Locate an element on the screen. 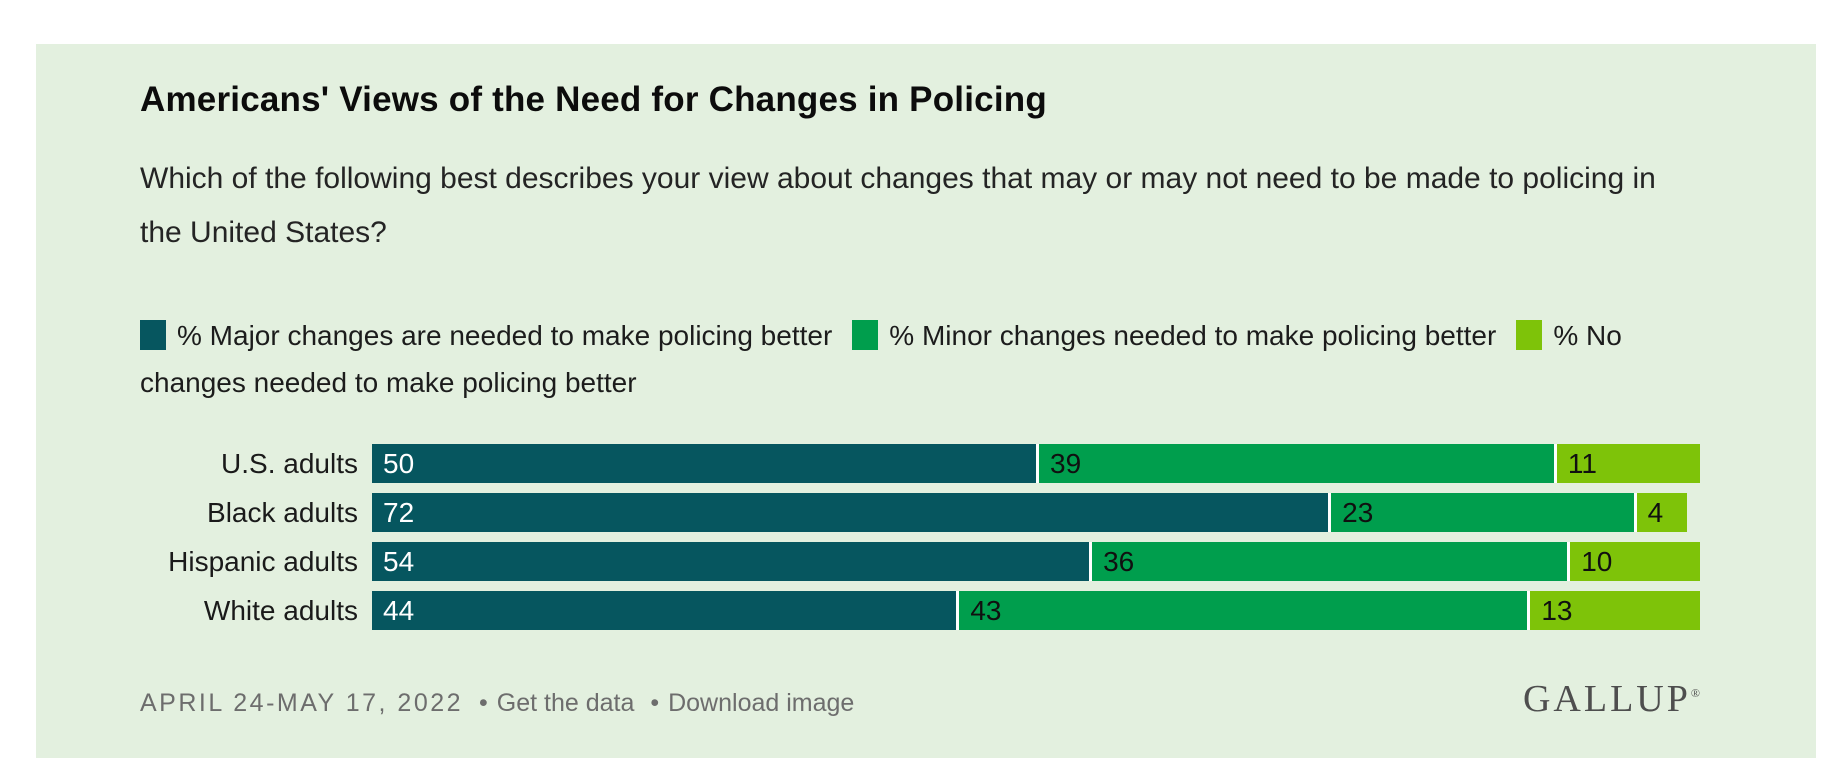 This screenshot has width=1834, height=784. bar-track: 50 39 11 is located at coordinates (1036, 463).